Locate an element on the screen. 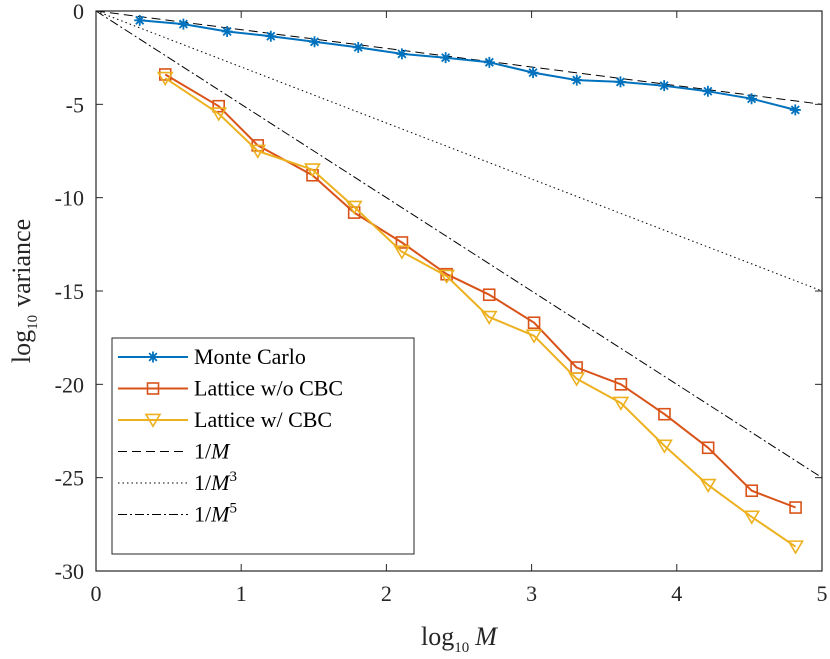  legend-label: Monte Carlo is located at coordinates (250, 356).